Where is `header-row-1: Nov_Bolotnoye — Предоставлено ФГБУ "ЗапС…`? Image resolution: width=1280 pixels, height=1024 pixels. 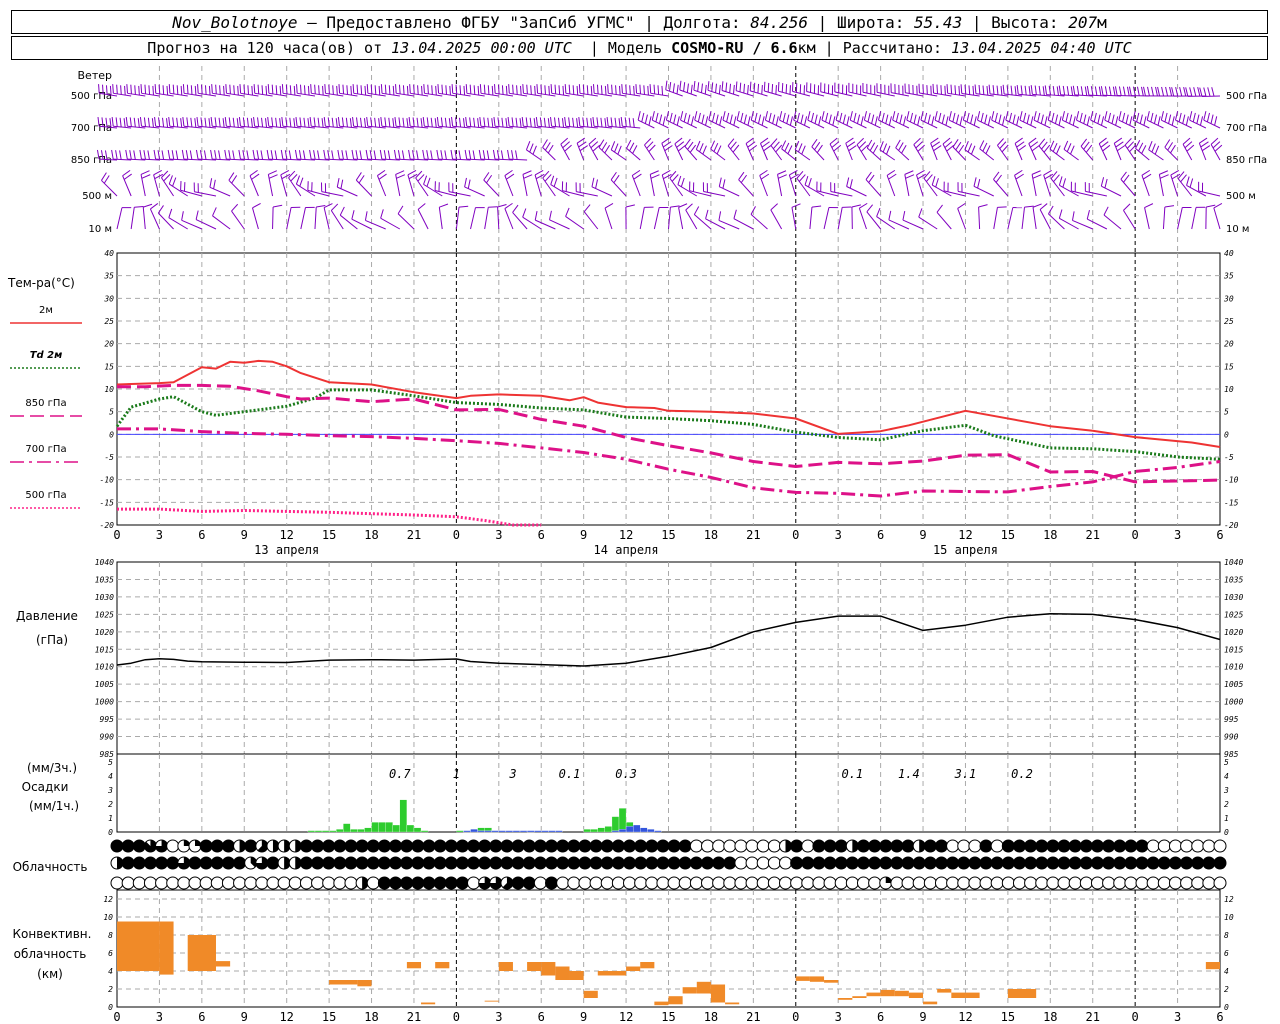
header-row-1: Nov_Bolotnoye — Предоставлено ФГБУ "ЗапС… is located at coordinates (639, 22).